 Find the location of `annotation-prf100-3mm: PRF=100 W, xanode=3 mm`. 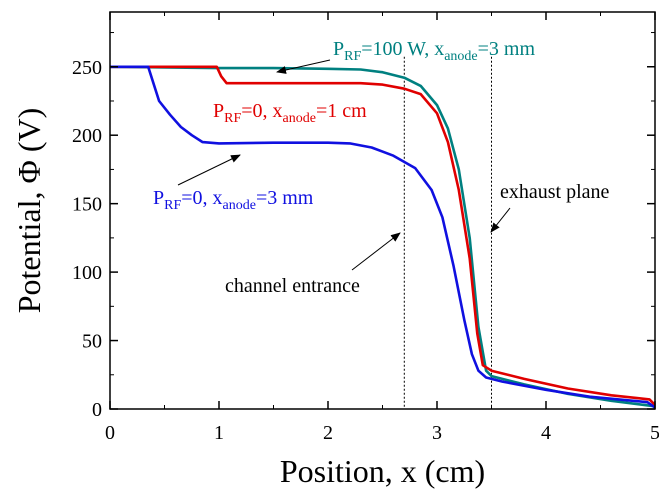

annotation-prf100-3mm: PRF=100 W, xanode=3 mm is located at coordinates (434, 51).